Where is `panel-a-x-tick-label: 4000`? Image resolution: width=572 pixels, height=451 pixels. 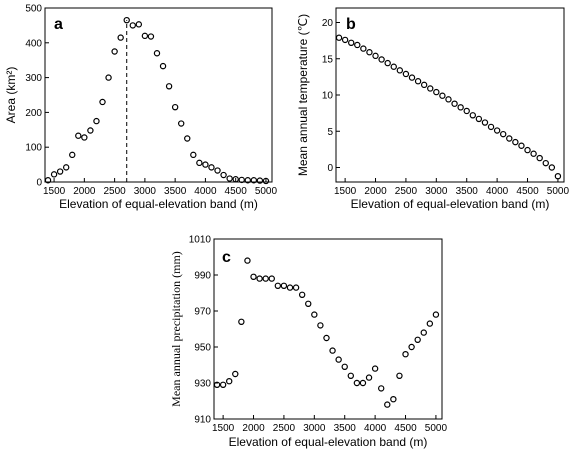 panel-a-x-tick-label: 4000 is located at coordinates (205, 191).